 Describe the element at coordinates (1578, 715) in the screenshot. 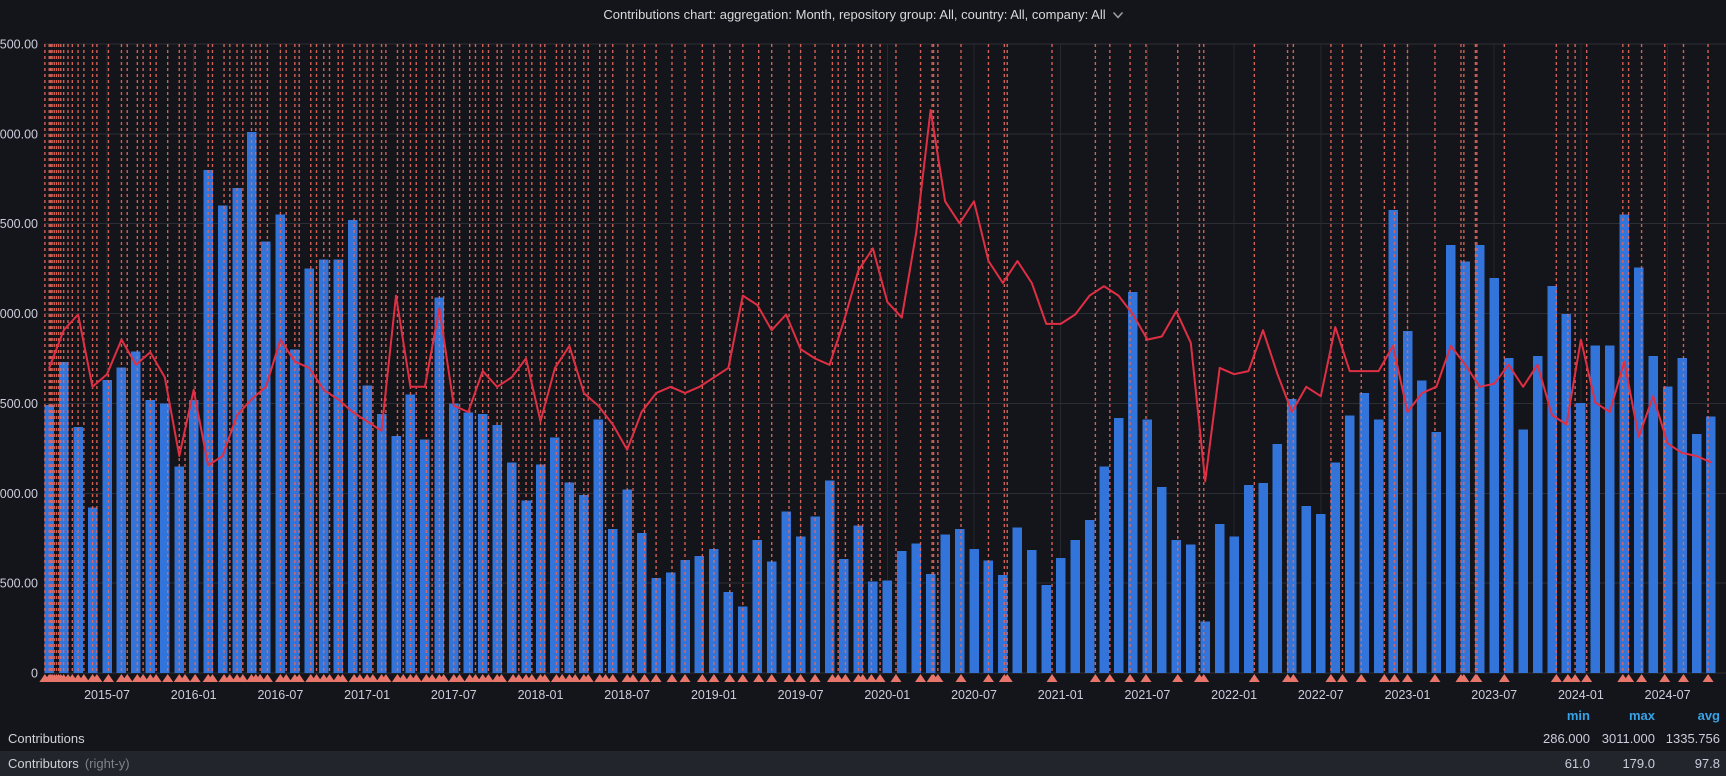

I see `legend-col-min: min` at that location.